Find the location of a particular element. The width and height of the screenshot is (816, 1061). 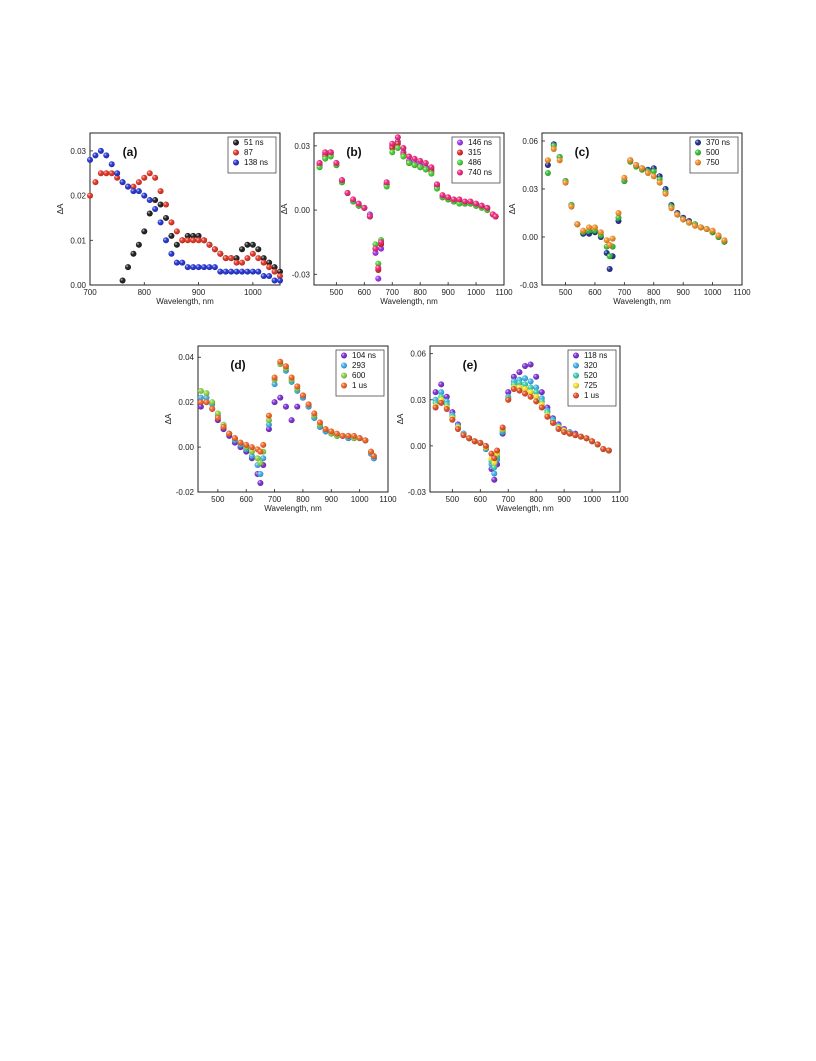

x-tick-label: 1100 is located at coordinates (388, 499).